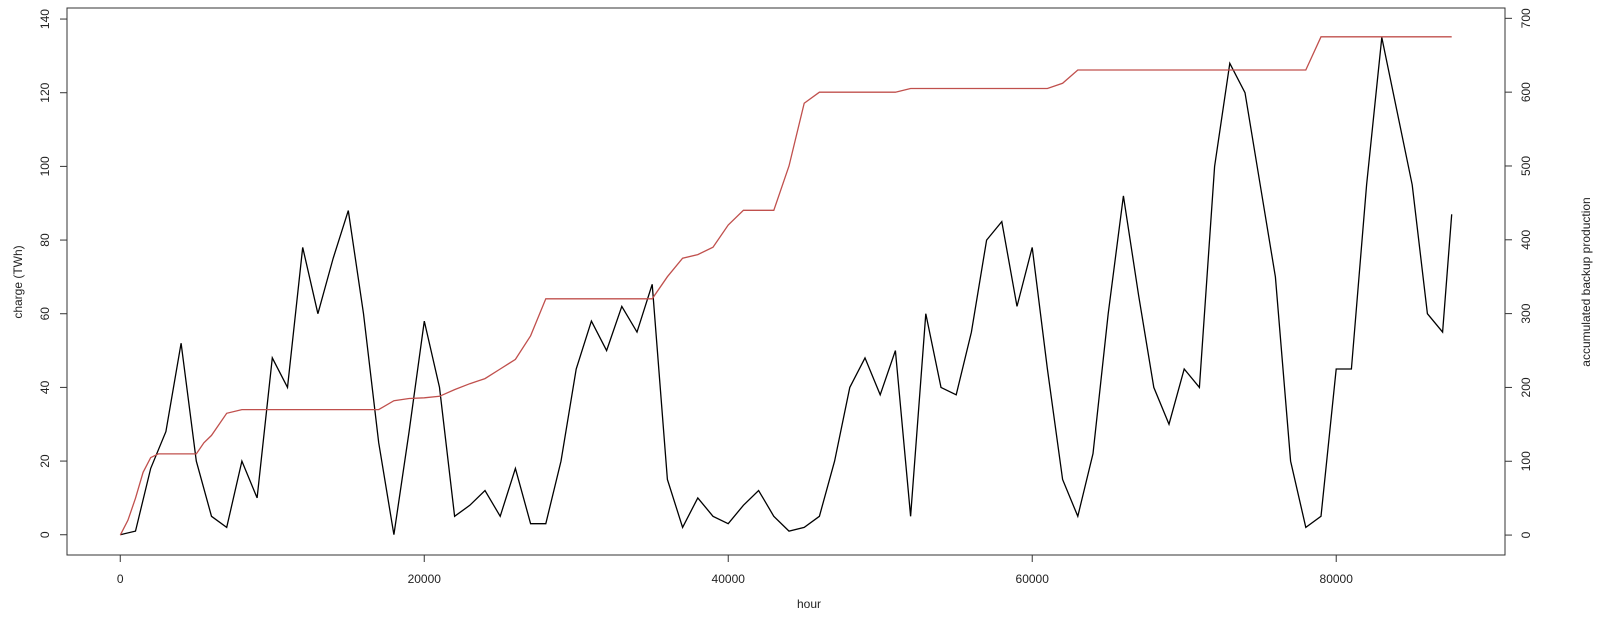  Describe the element at coordinates (809, 604) in the screenshot. I see `x-axis-label: hour` at that location.